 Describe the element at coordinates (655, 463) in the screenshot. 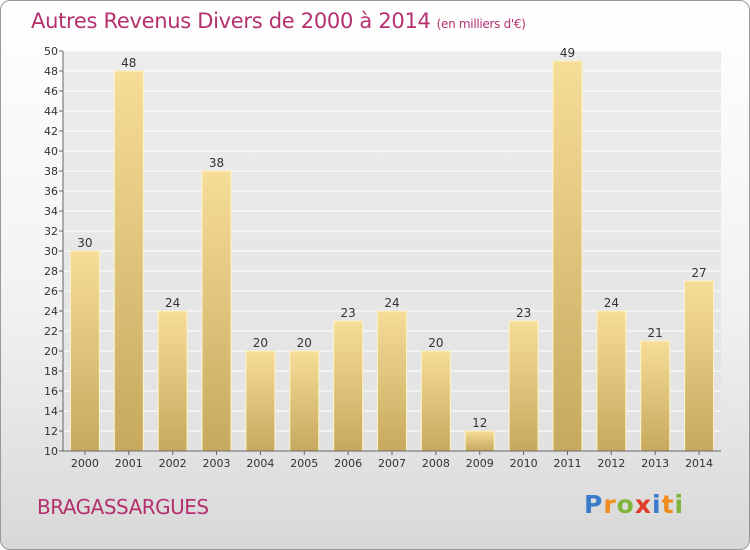

I see `x-tick-label: 2013` at that location.